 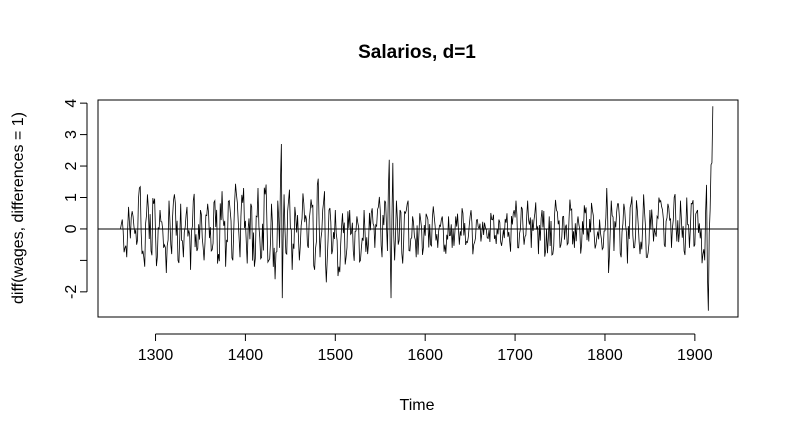 What do you see at coordinates (417, 52) in the screenshot?
I see `chart-title: Salarios, d=1` at bounding box center [417, 52].